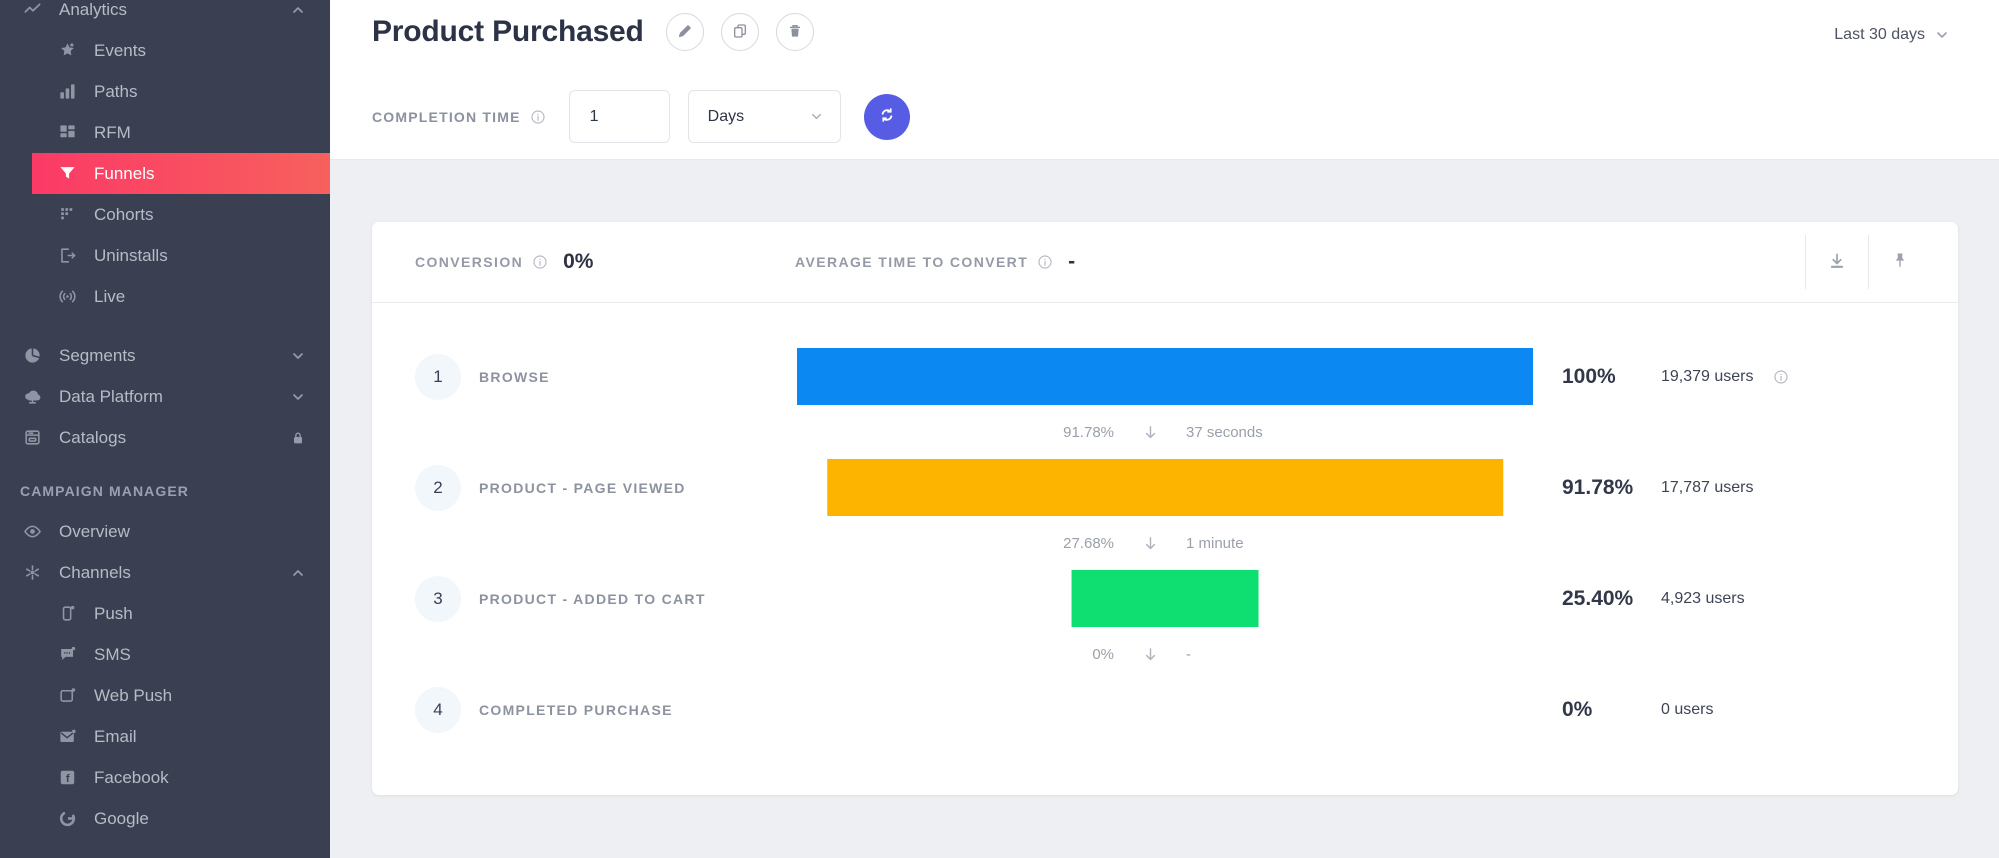 The width and height of the screenshot is (1999, 858). What do you see at coordinates (514, 376) in the screenshot?
I see `step-label: BROWSE` at bounding box center [514, 376].